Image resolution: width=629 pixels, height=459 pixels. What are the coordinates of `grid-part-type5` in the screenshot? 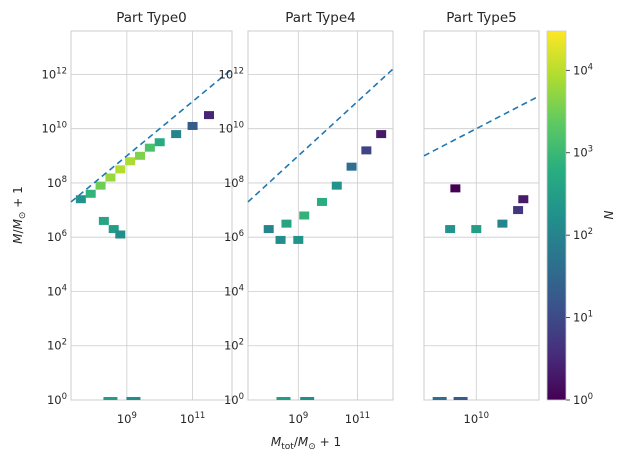 It's located at (481, 216).